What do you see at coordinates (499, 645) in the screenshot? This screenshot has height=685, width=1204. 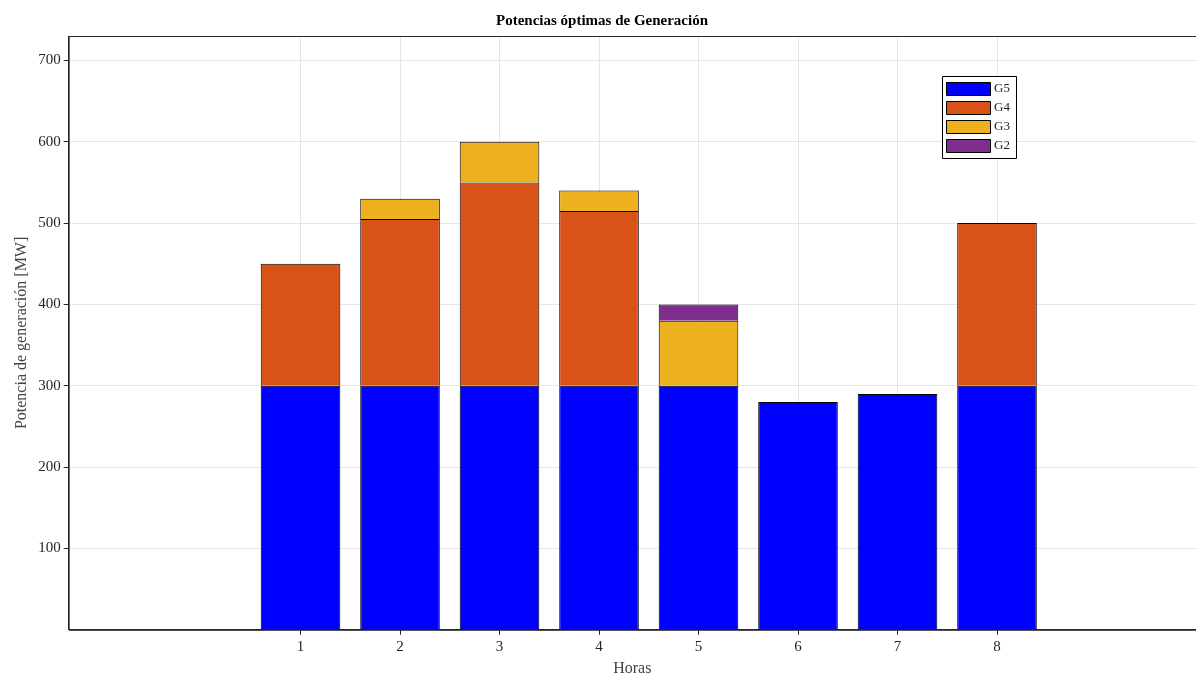 I see `x-tick-label: 3` at bounding box center [499, 645].